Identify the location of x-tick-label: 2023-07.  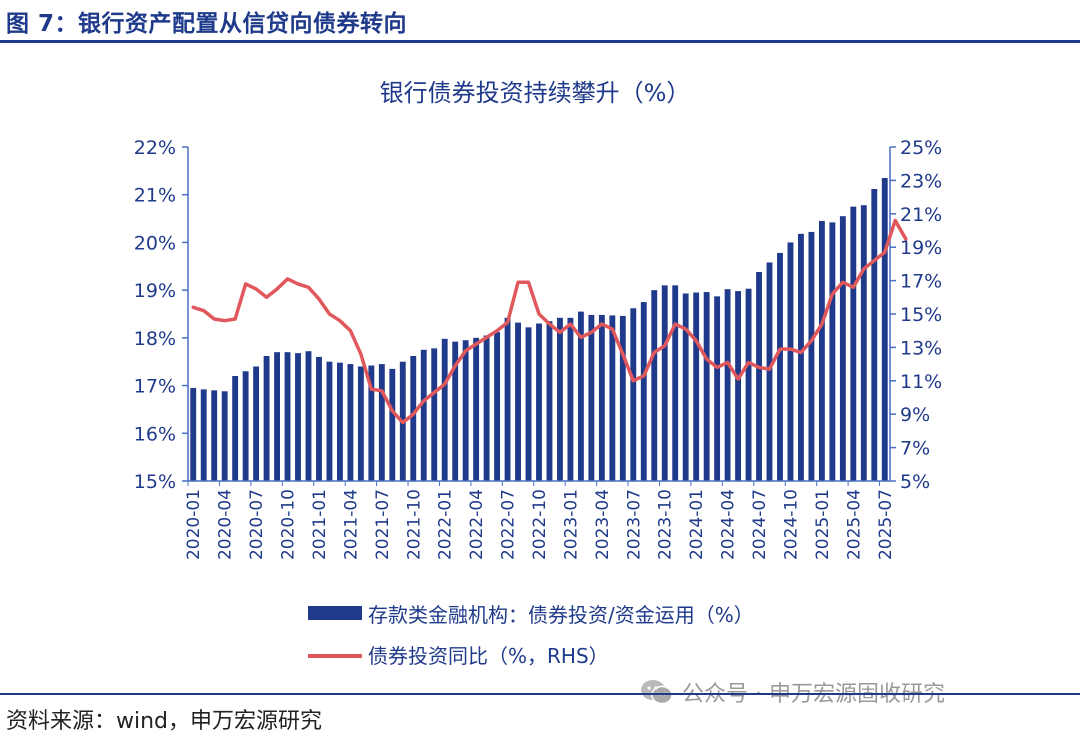
(634, 524).